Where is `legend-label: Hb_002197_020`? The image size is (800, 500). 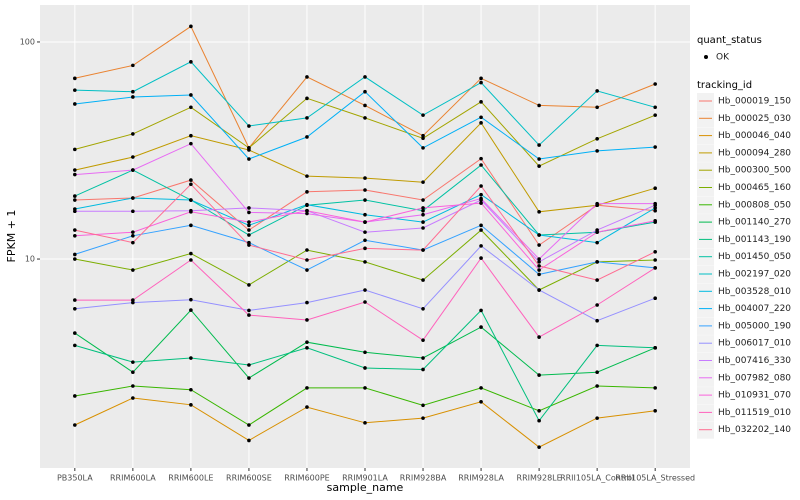 legend-label: Hb_002197_020 is located at coordinates (754, 275).